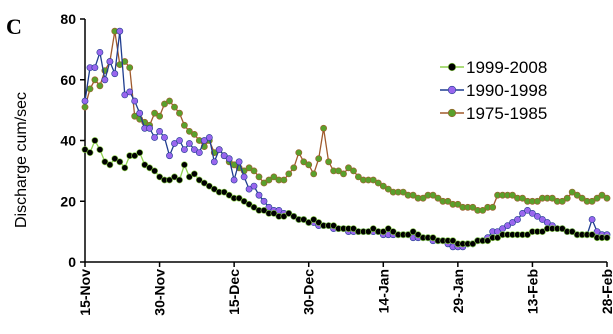  I want to click on x-tick-label: 29-Jan, so click(458, 291).